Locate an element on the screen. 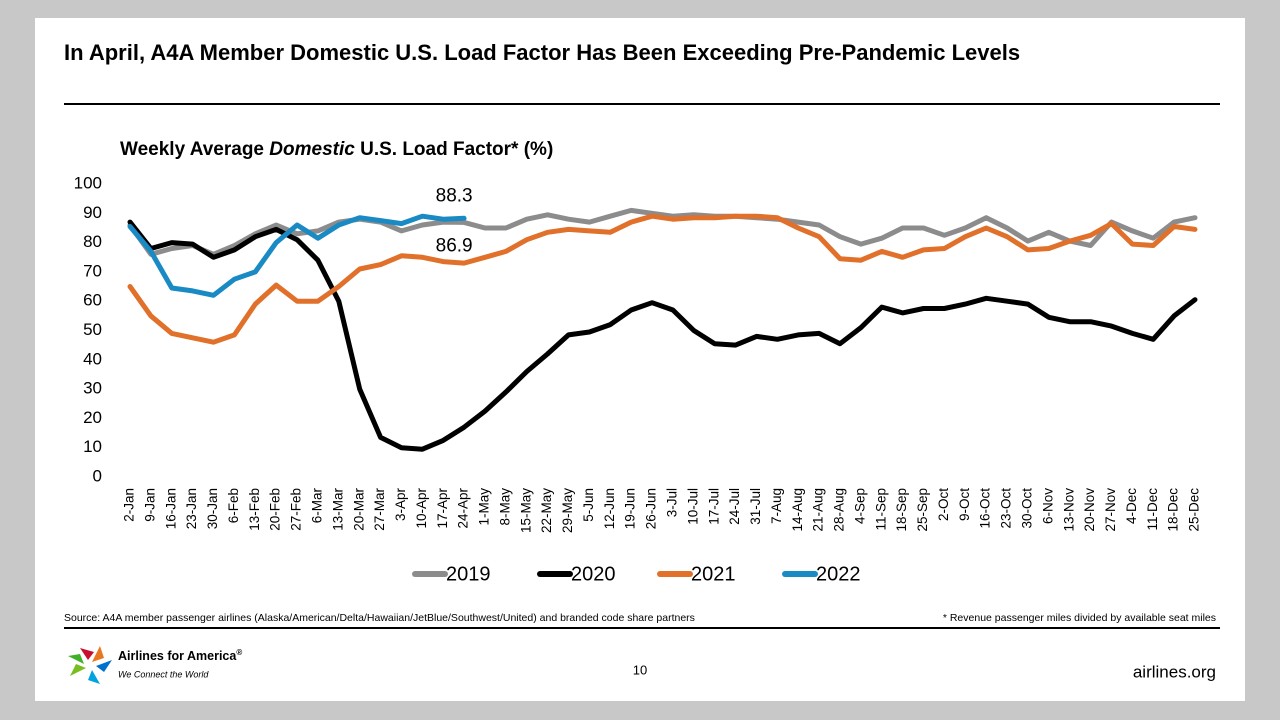 The height and width of the screenshot is (720, 1280). data-label: 86.9 is located at coordinates (454, 245).